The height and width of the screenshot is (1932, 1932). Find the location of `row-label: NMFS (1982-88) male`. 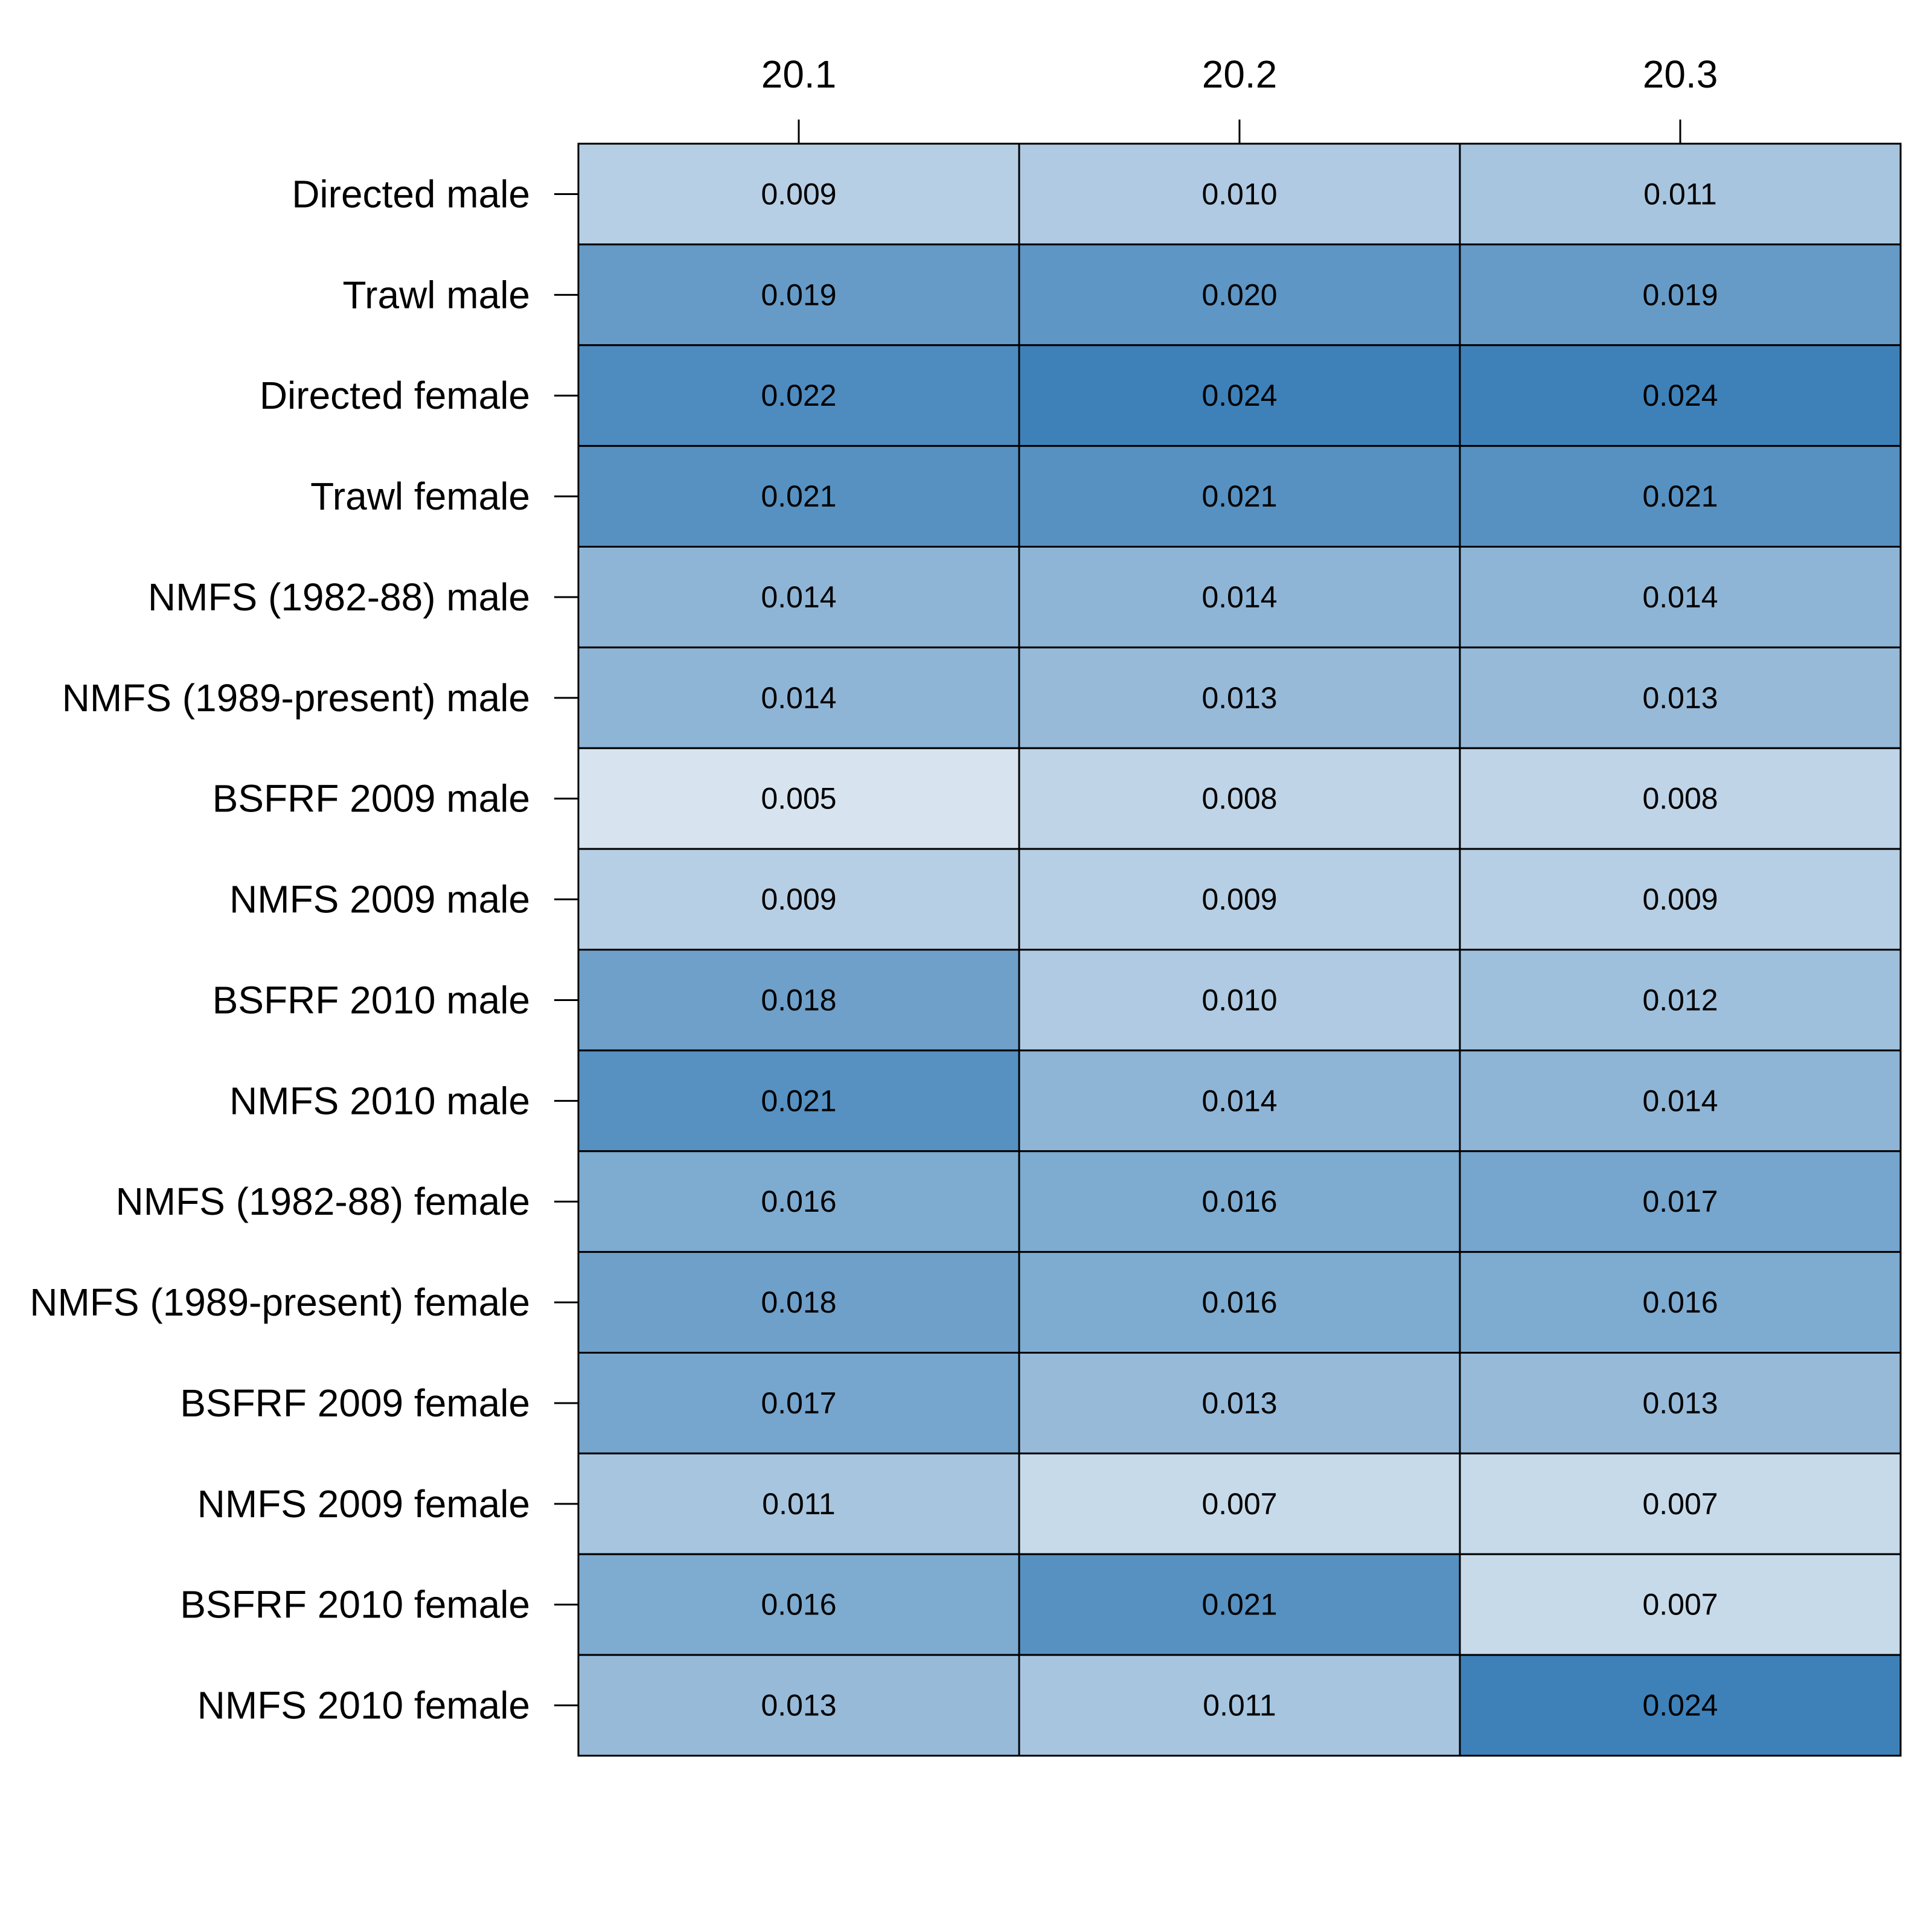

row-label: NMFS (1982-88) male is located at coordinates (339, 597).